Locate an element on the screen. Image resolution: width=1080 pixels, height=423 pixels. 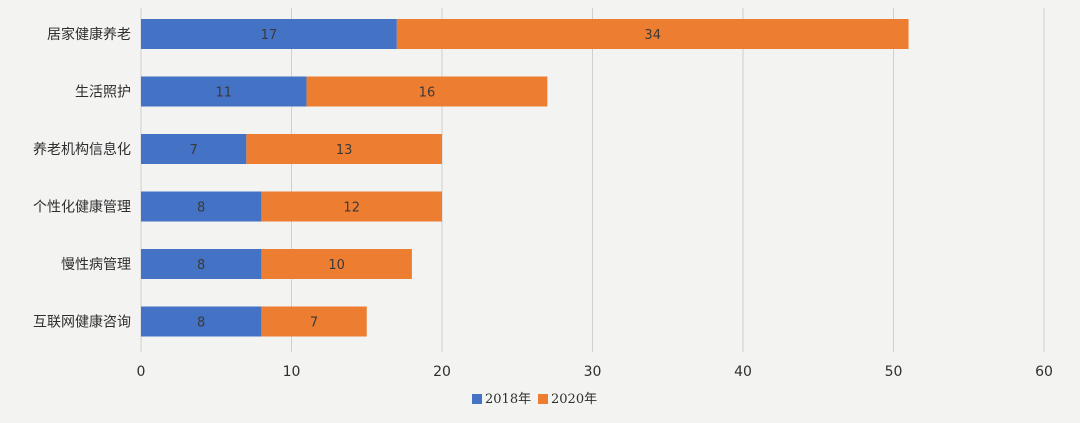
data-label: 17 is located at coordinates (269, 35).